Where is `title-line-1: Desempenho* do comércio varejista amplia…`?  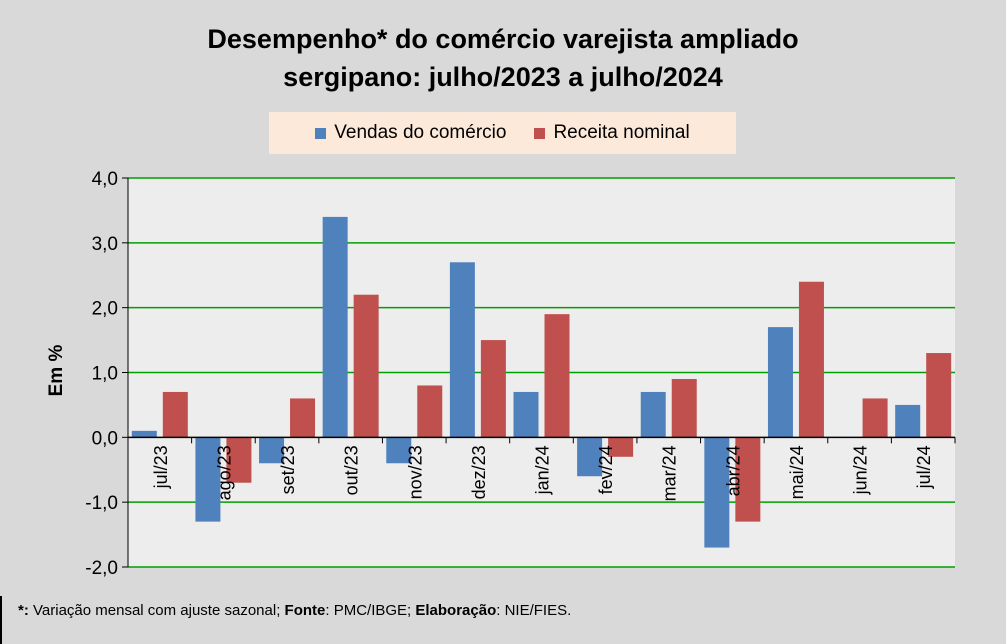
title-line-1: Desempenho* do comércio varejista amplia… is located at coordinates (503, 39).